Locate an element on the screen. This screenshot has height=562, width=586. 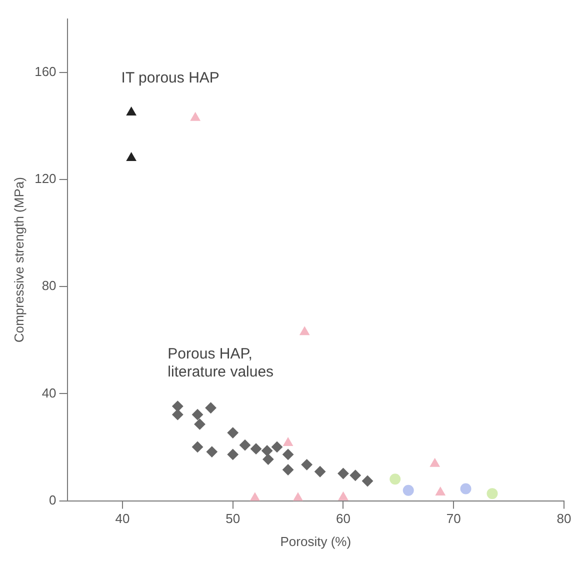
series-label: Porous HAP, literature values is located at coordinates (221, 362).